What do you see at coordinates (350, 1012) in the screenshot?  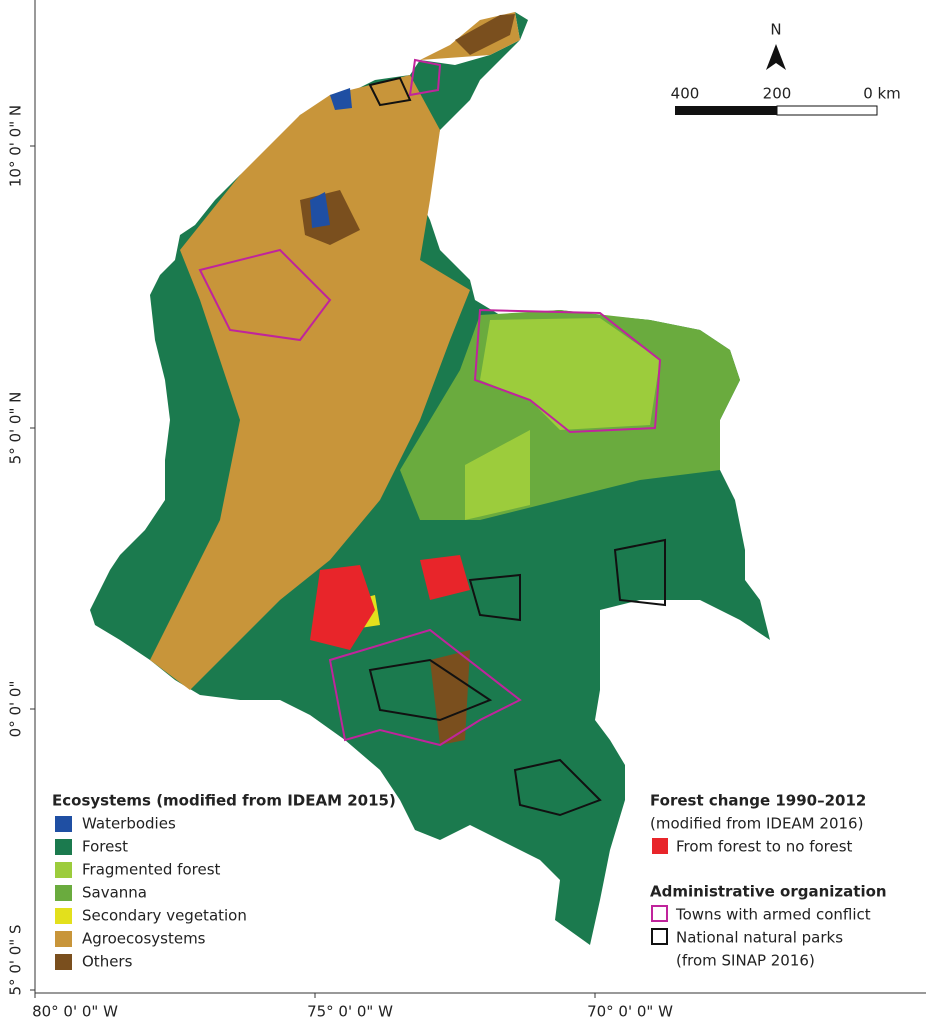 I see `lon-label: 75° 0' 0" W` at bounding box center [350, 1012].